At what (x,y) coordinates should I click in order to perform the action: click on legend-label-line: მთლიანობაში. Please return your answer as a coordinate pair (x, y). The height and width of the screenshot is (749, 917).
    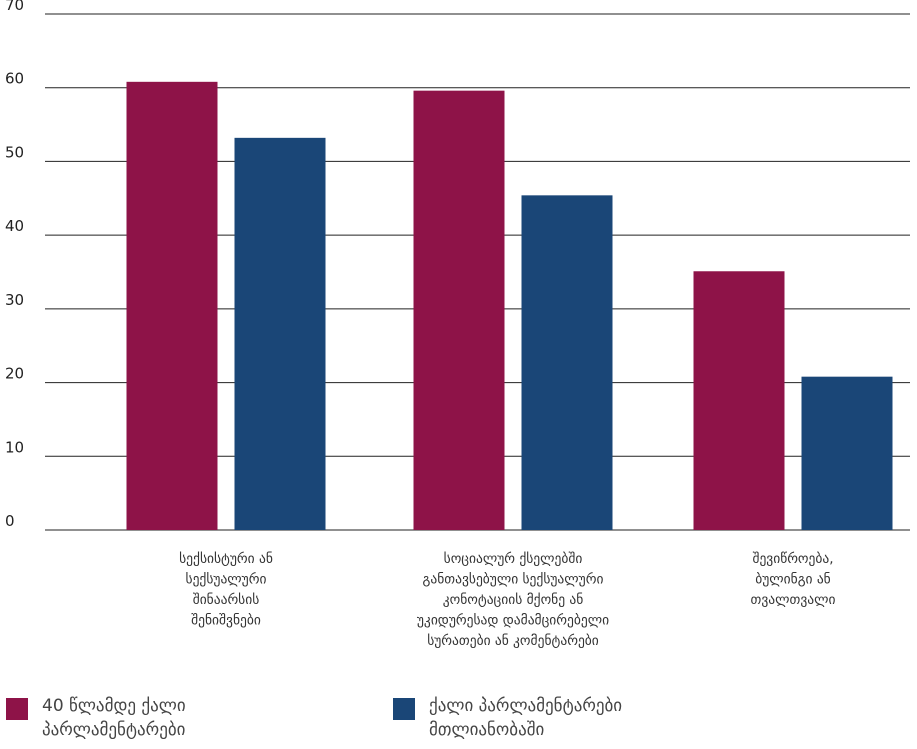
    Looking at the image, I should click on (487, 730).